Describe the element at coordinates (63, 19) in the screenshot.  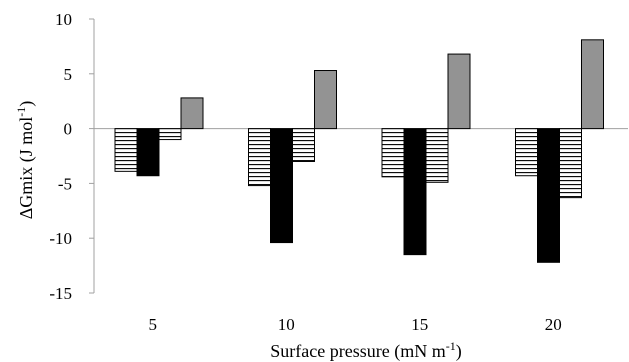
I see `y-tick-label: 10` at that location.